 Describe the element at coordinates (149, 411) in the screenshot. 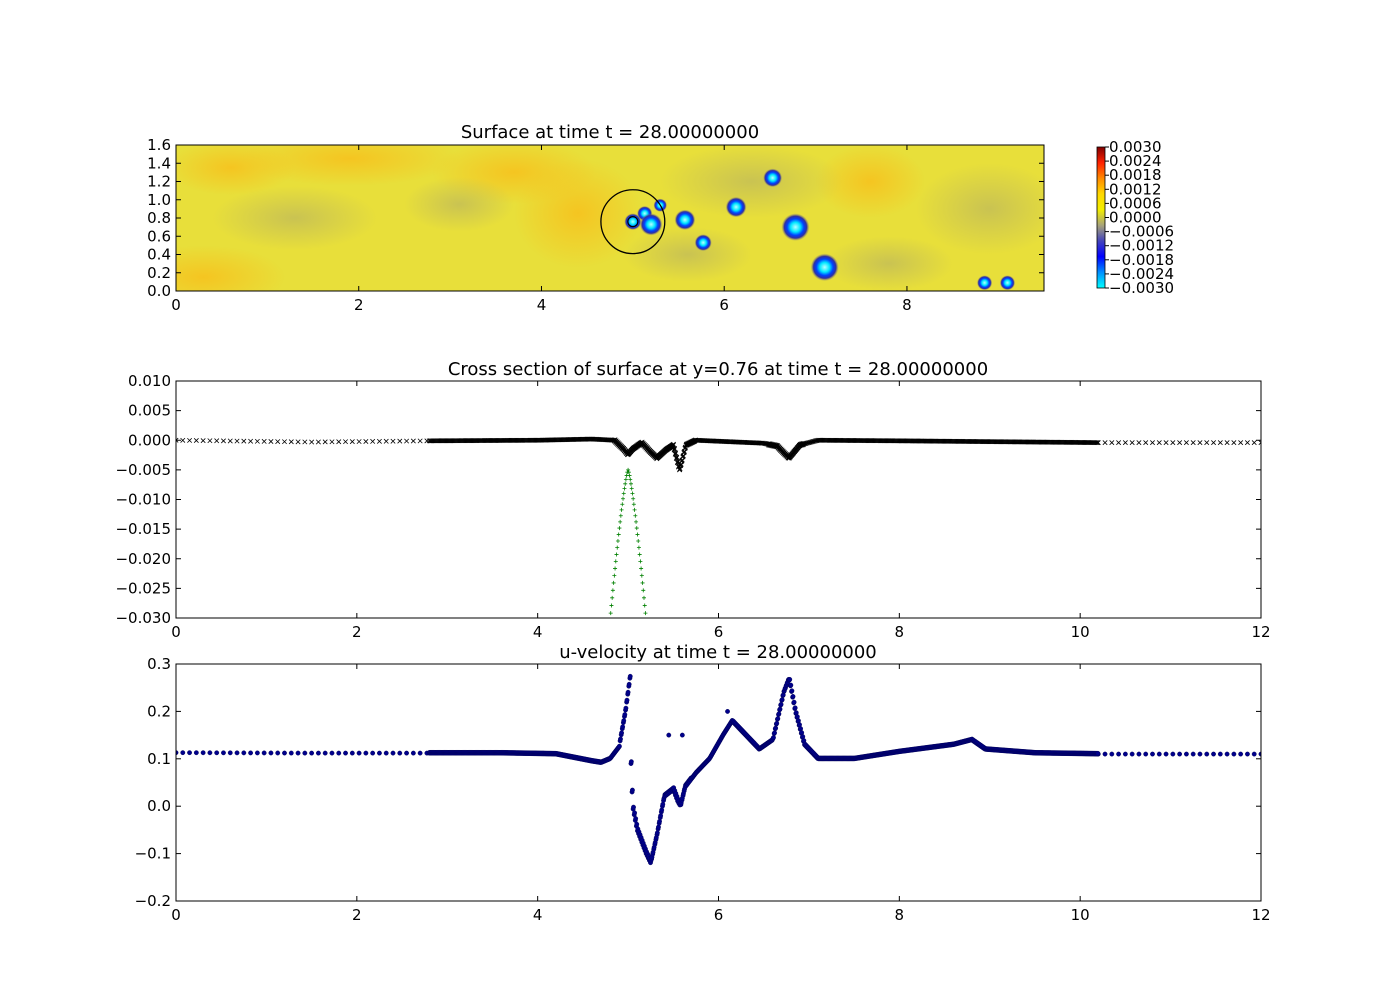

I see `cross-section-y-tick-label: 0.005` at that location.